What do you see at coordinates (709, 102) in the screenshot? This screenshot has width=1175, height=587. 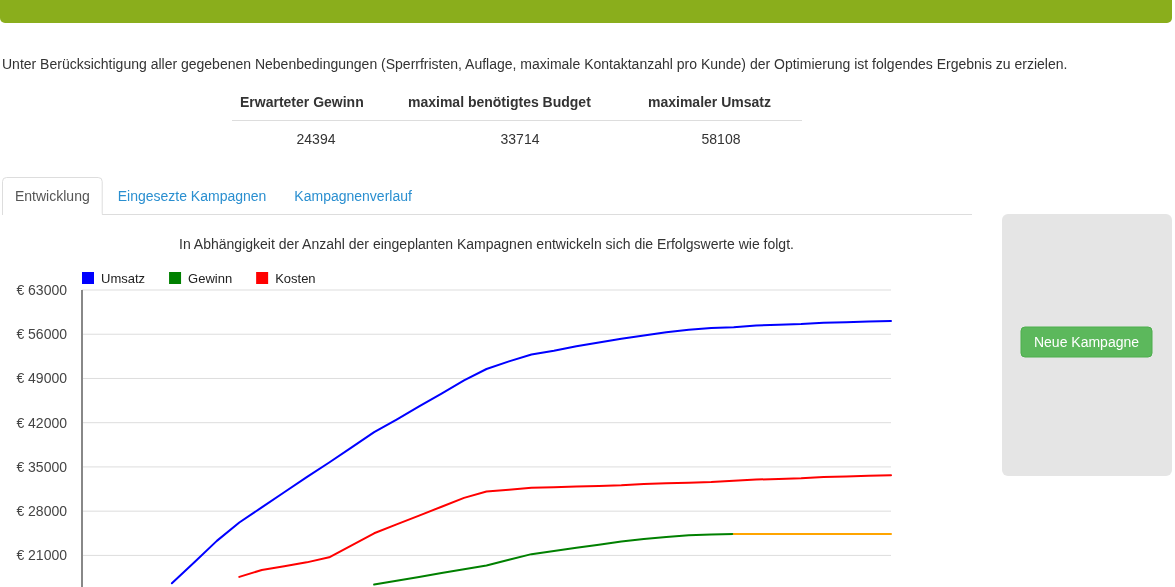 I see `text: maximaler Umsatz` at bounding box center [709, 102].